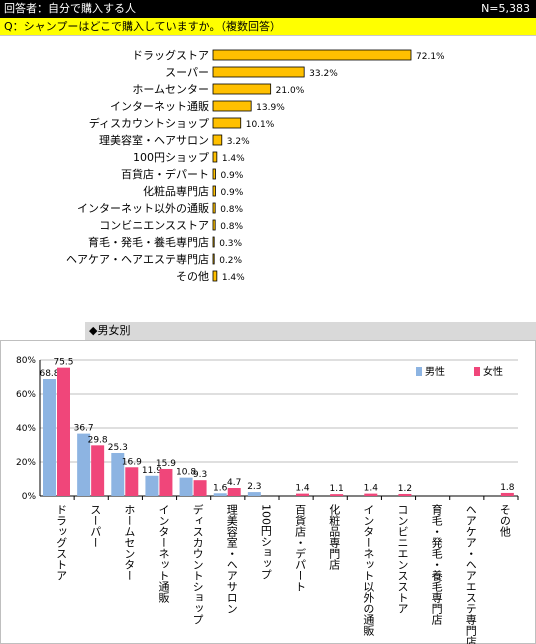  Describe the element at coordinates (187, 72) in the screenshot. I see `category-label: スーパー` at that location.